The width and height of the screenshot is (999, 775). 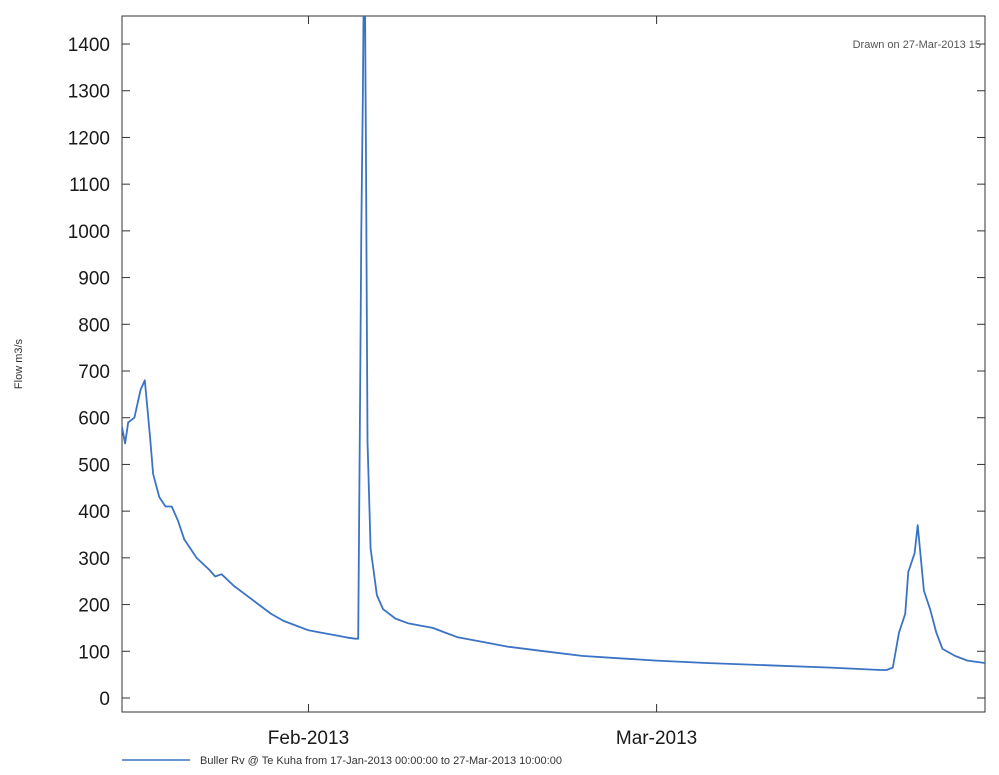 What do you see at coordinates (308, 738) in the screenshot?
I see `x-tick-label: Feb-2013` at bounding box center [308, 738].